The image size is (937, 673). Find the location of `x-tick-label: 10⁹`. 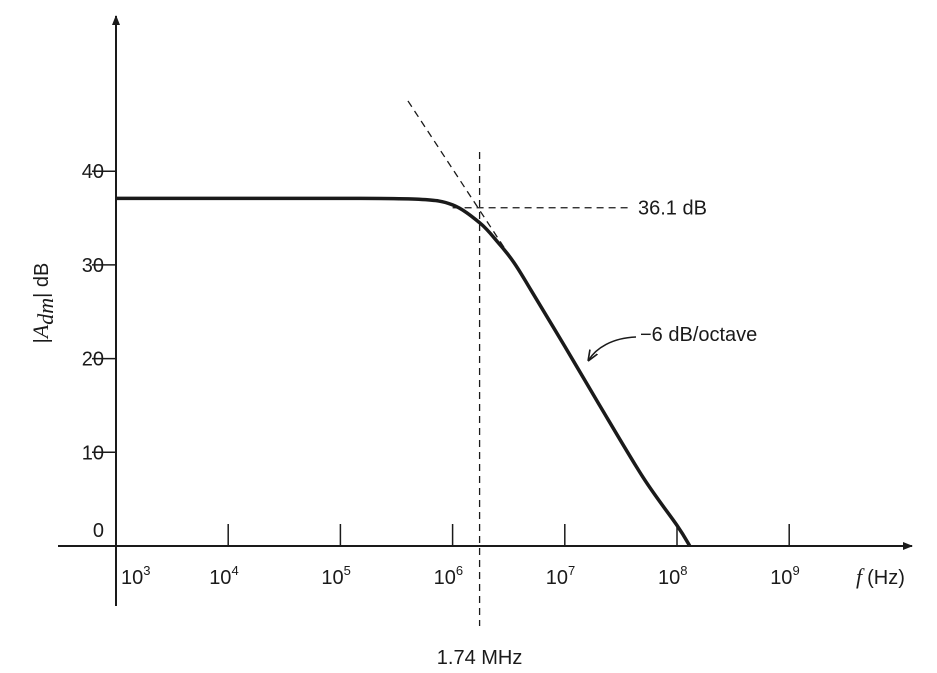

x-tick-label: 10⁹ is located at coordinates (784, 576).